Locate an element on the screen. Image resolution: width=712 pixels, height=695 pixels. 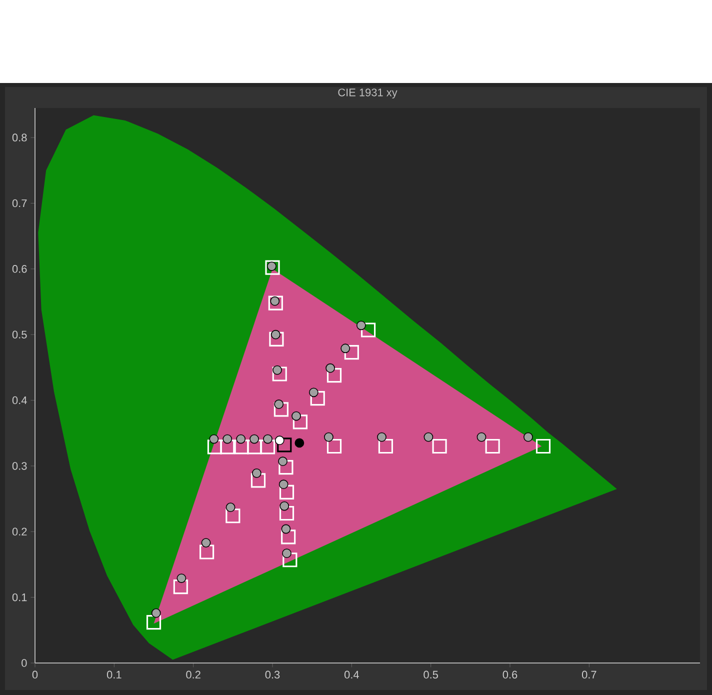
y-tick-label: 0.2 is located at coordinates (19, 532).